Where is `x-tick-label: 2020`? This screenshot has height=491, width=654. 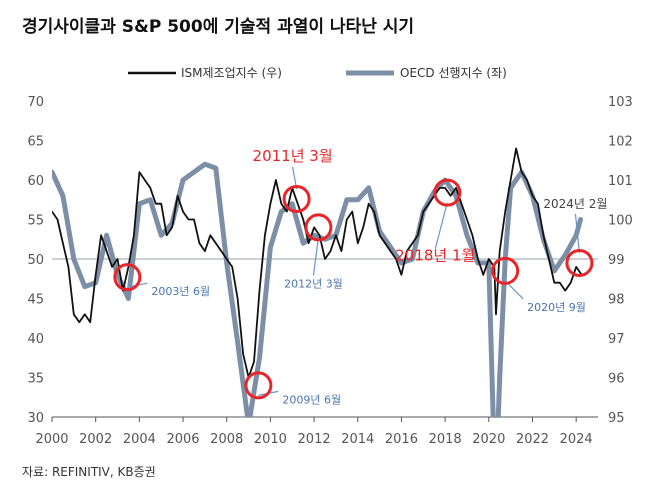 x-tick-label: 2020 is located at coordinates (488, 439).